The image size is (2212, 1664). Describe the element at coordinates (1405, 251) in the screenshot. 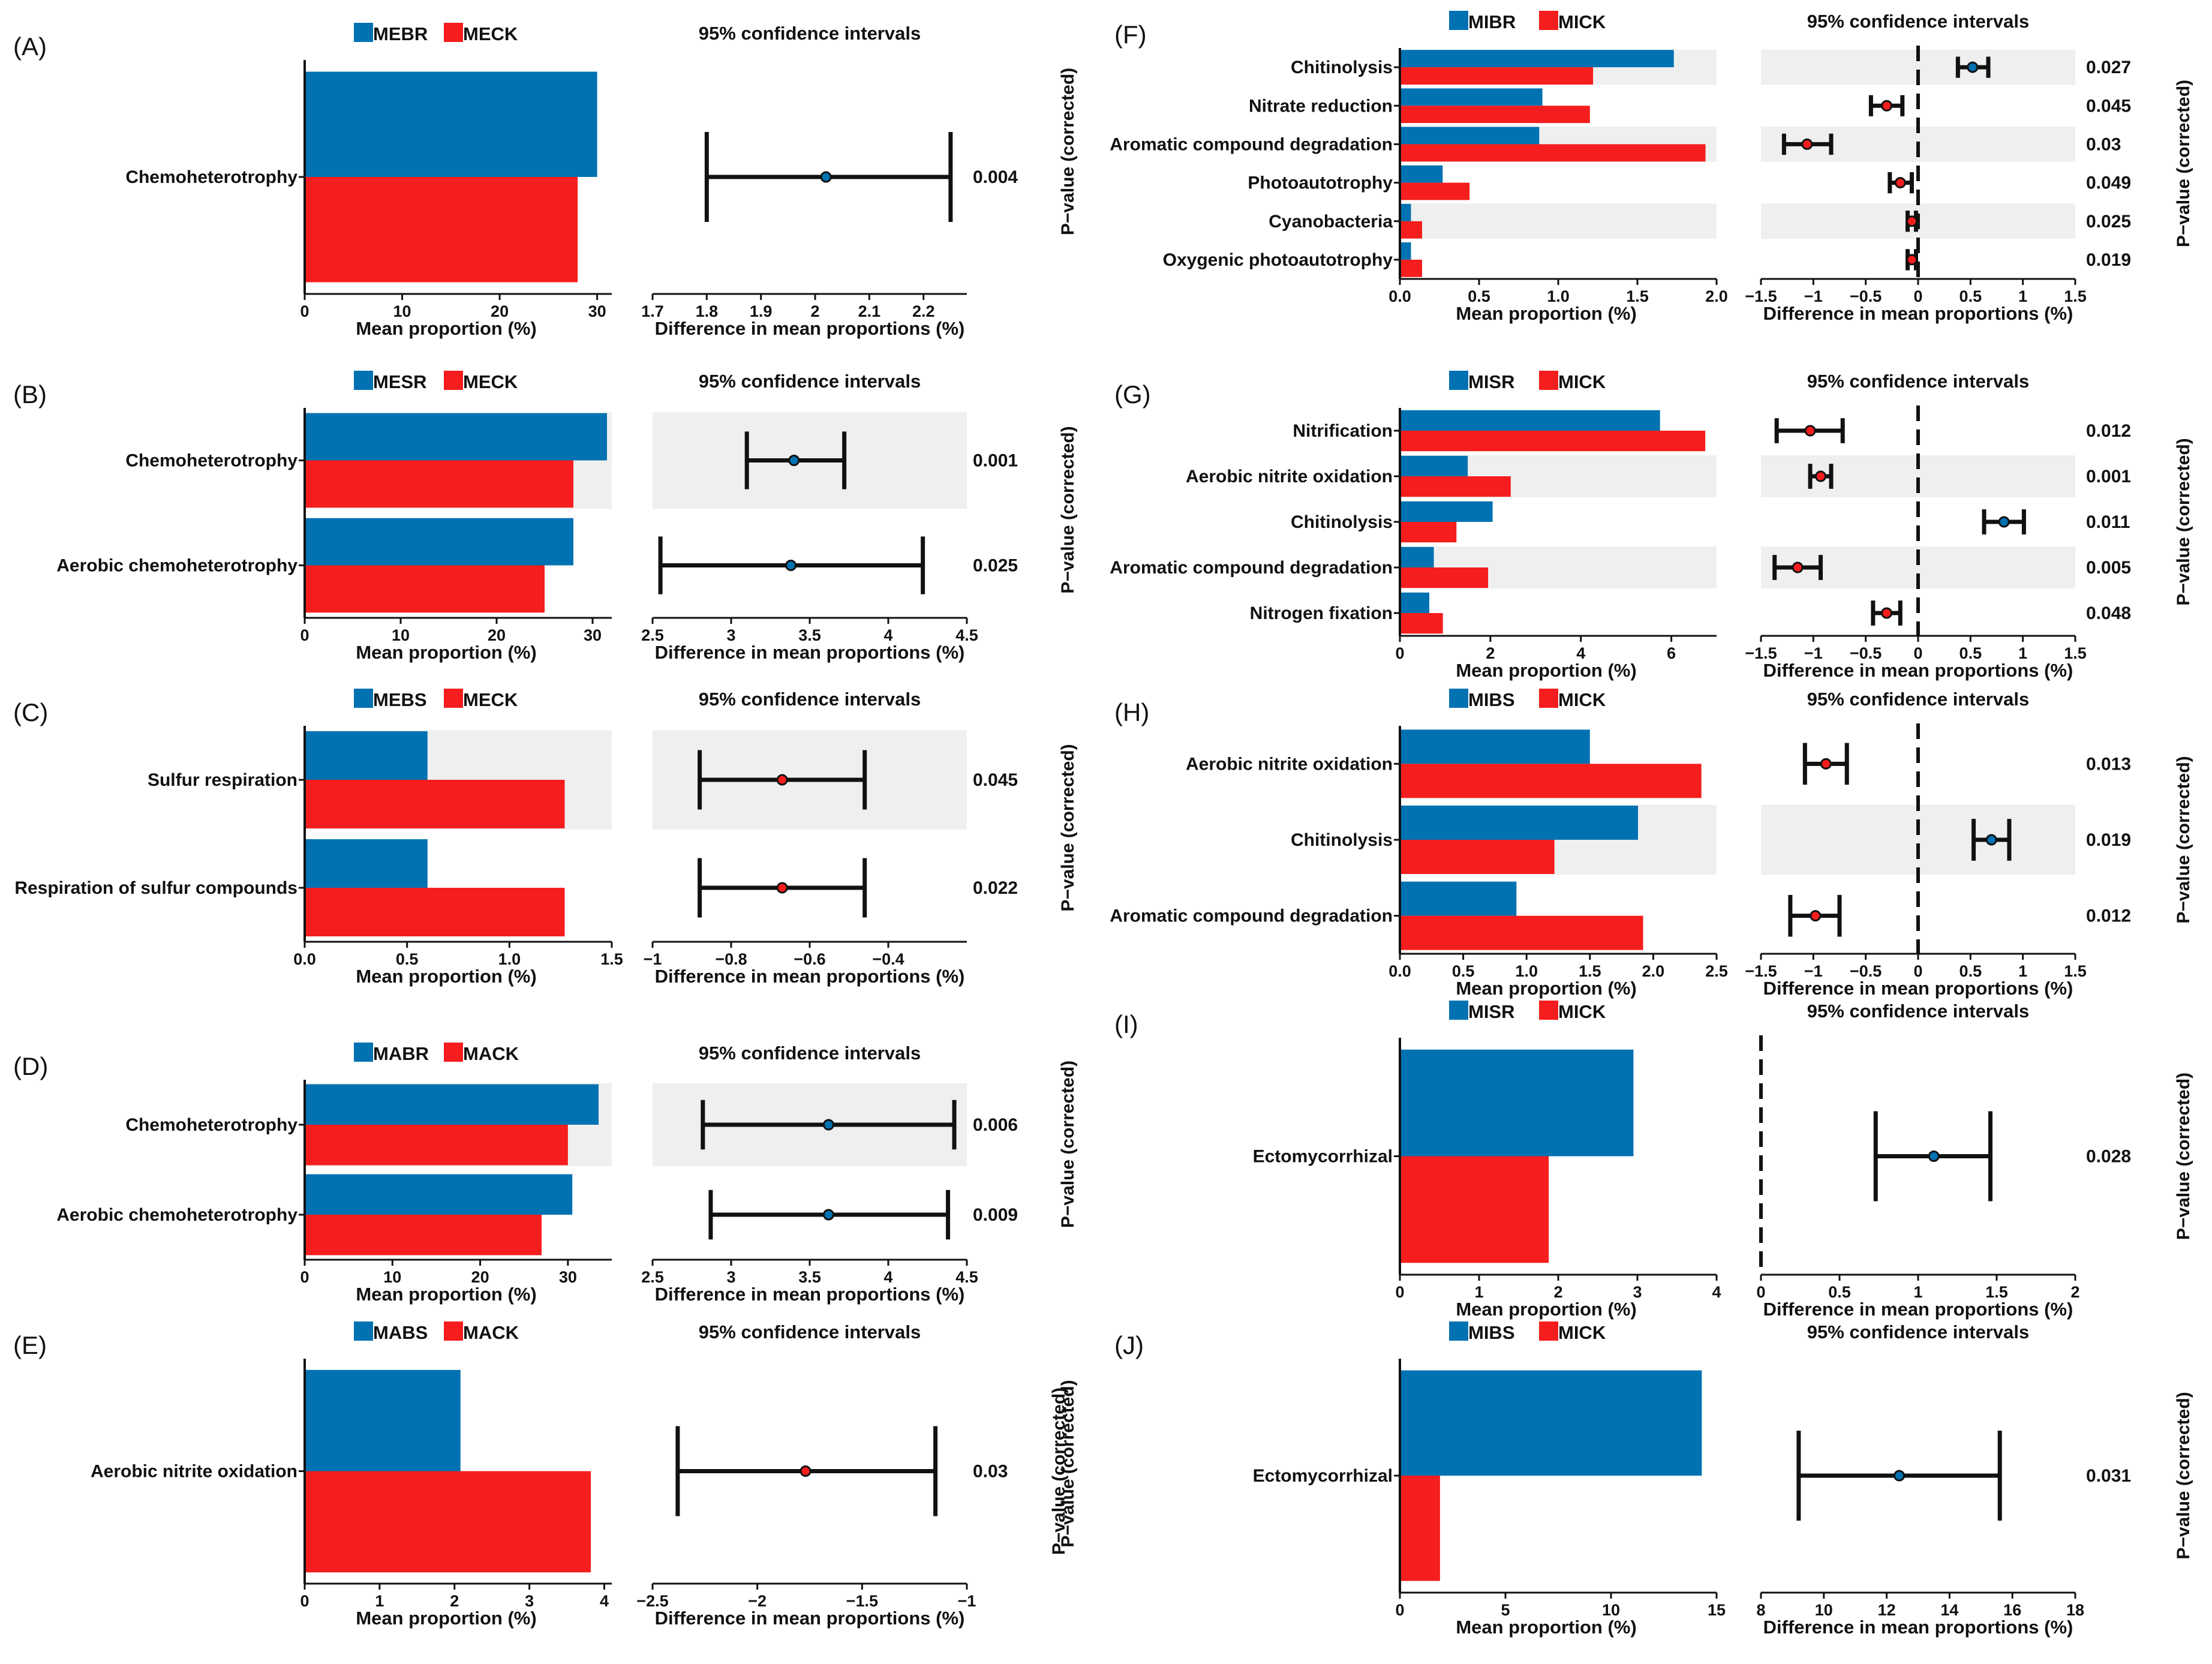

I see `bar-mibr` at that location.